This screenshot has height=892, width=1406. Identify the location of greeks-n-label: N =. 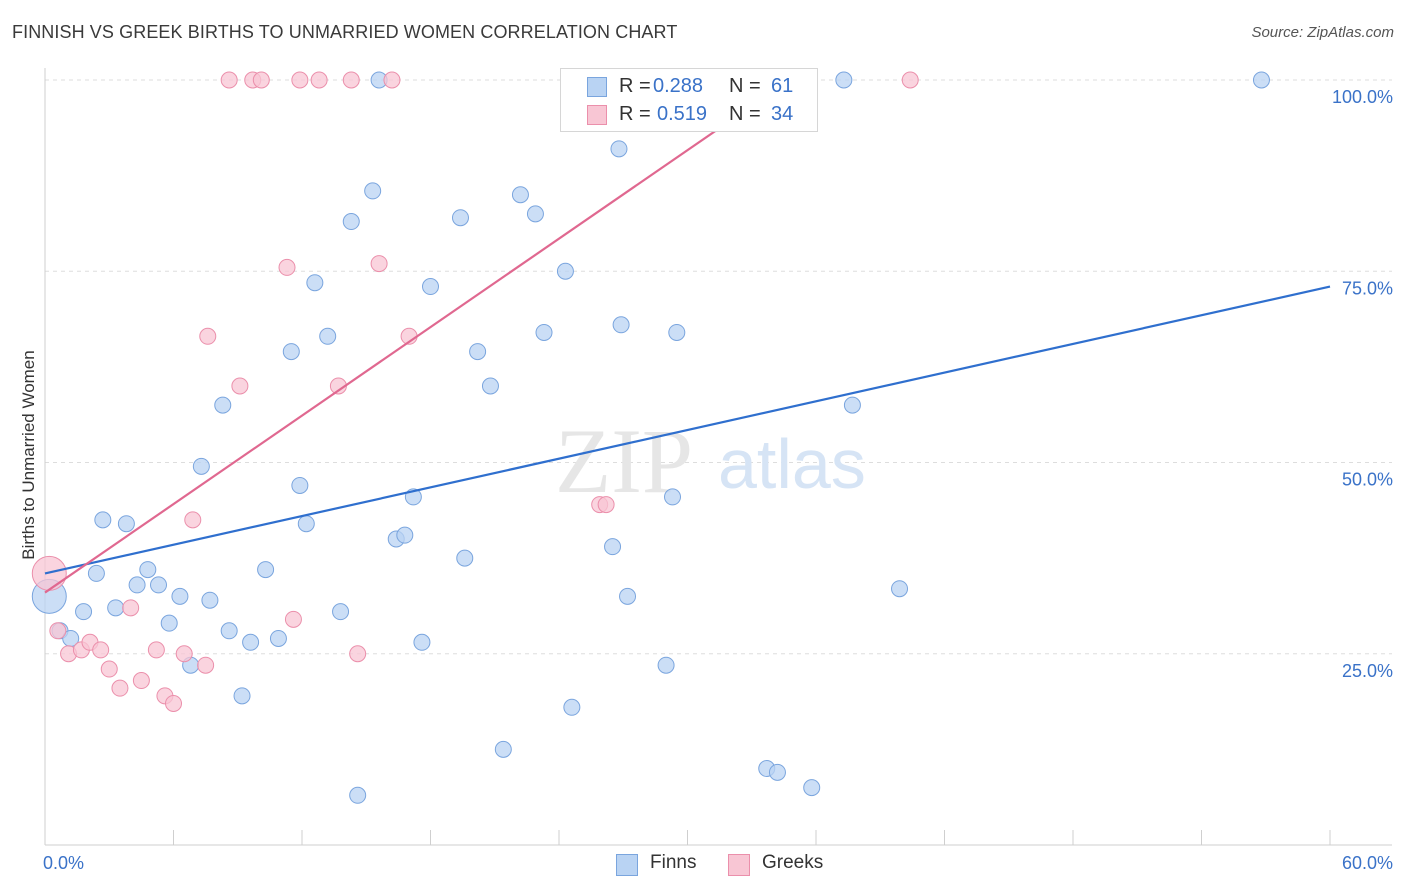
(745, 114).